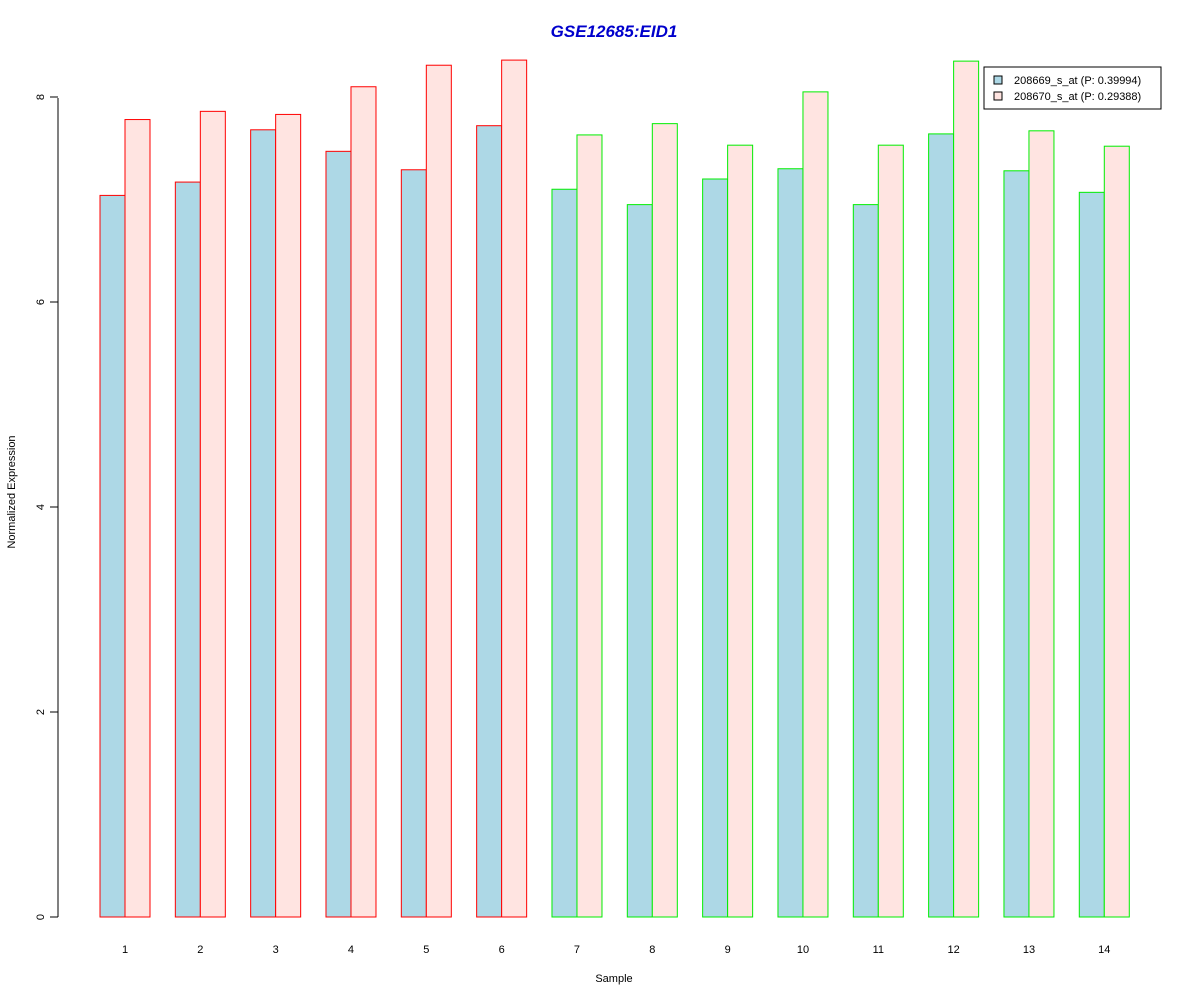 Image resolution: width=1200 pixels, height=1000 pixels. I want to click on x-tick-label: 9, so click(728, 950).